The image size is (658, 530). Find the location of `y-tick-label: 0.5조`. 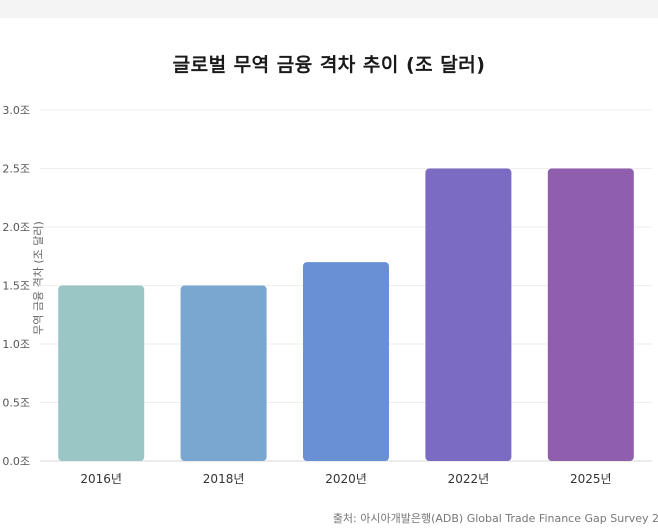

y-tick-label: 0.5조 is located at coordinates (16, 403).